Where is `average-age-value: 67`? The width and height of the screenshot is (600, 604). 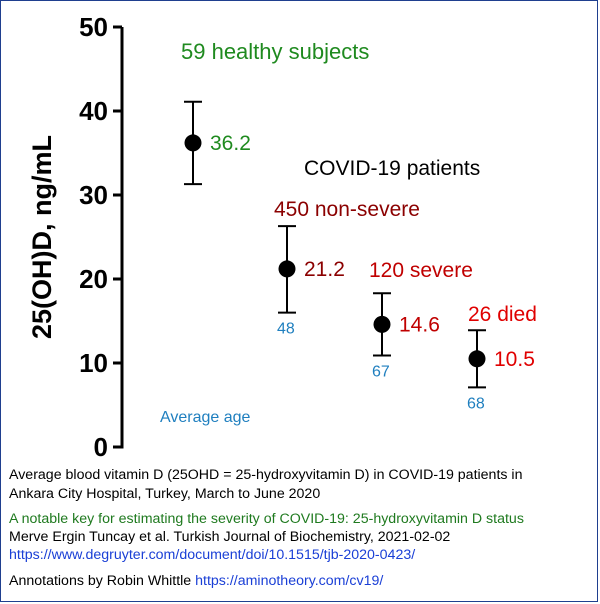
average-age-value: 67 is located at coordinates (381, 371).